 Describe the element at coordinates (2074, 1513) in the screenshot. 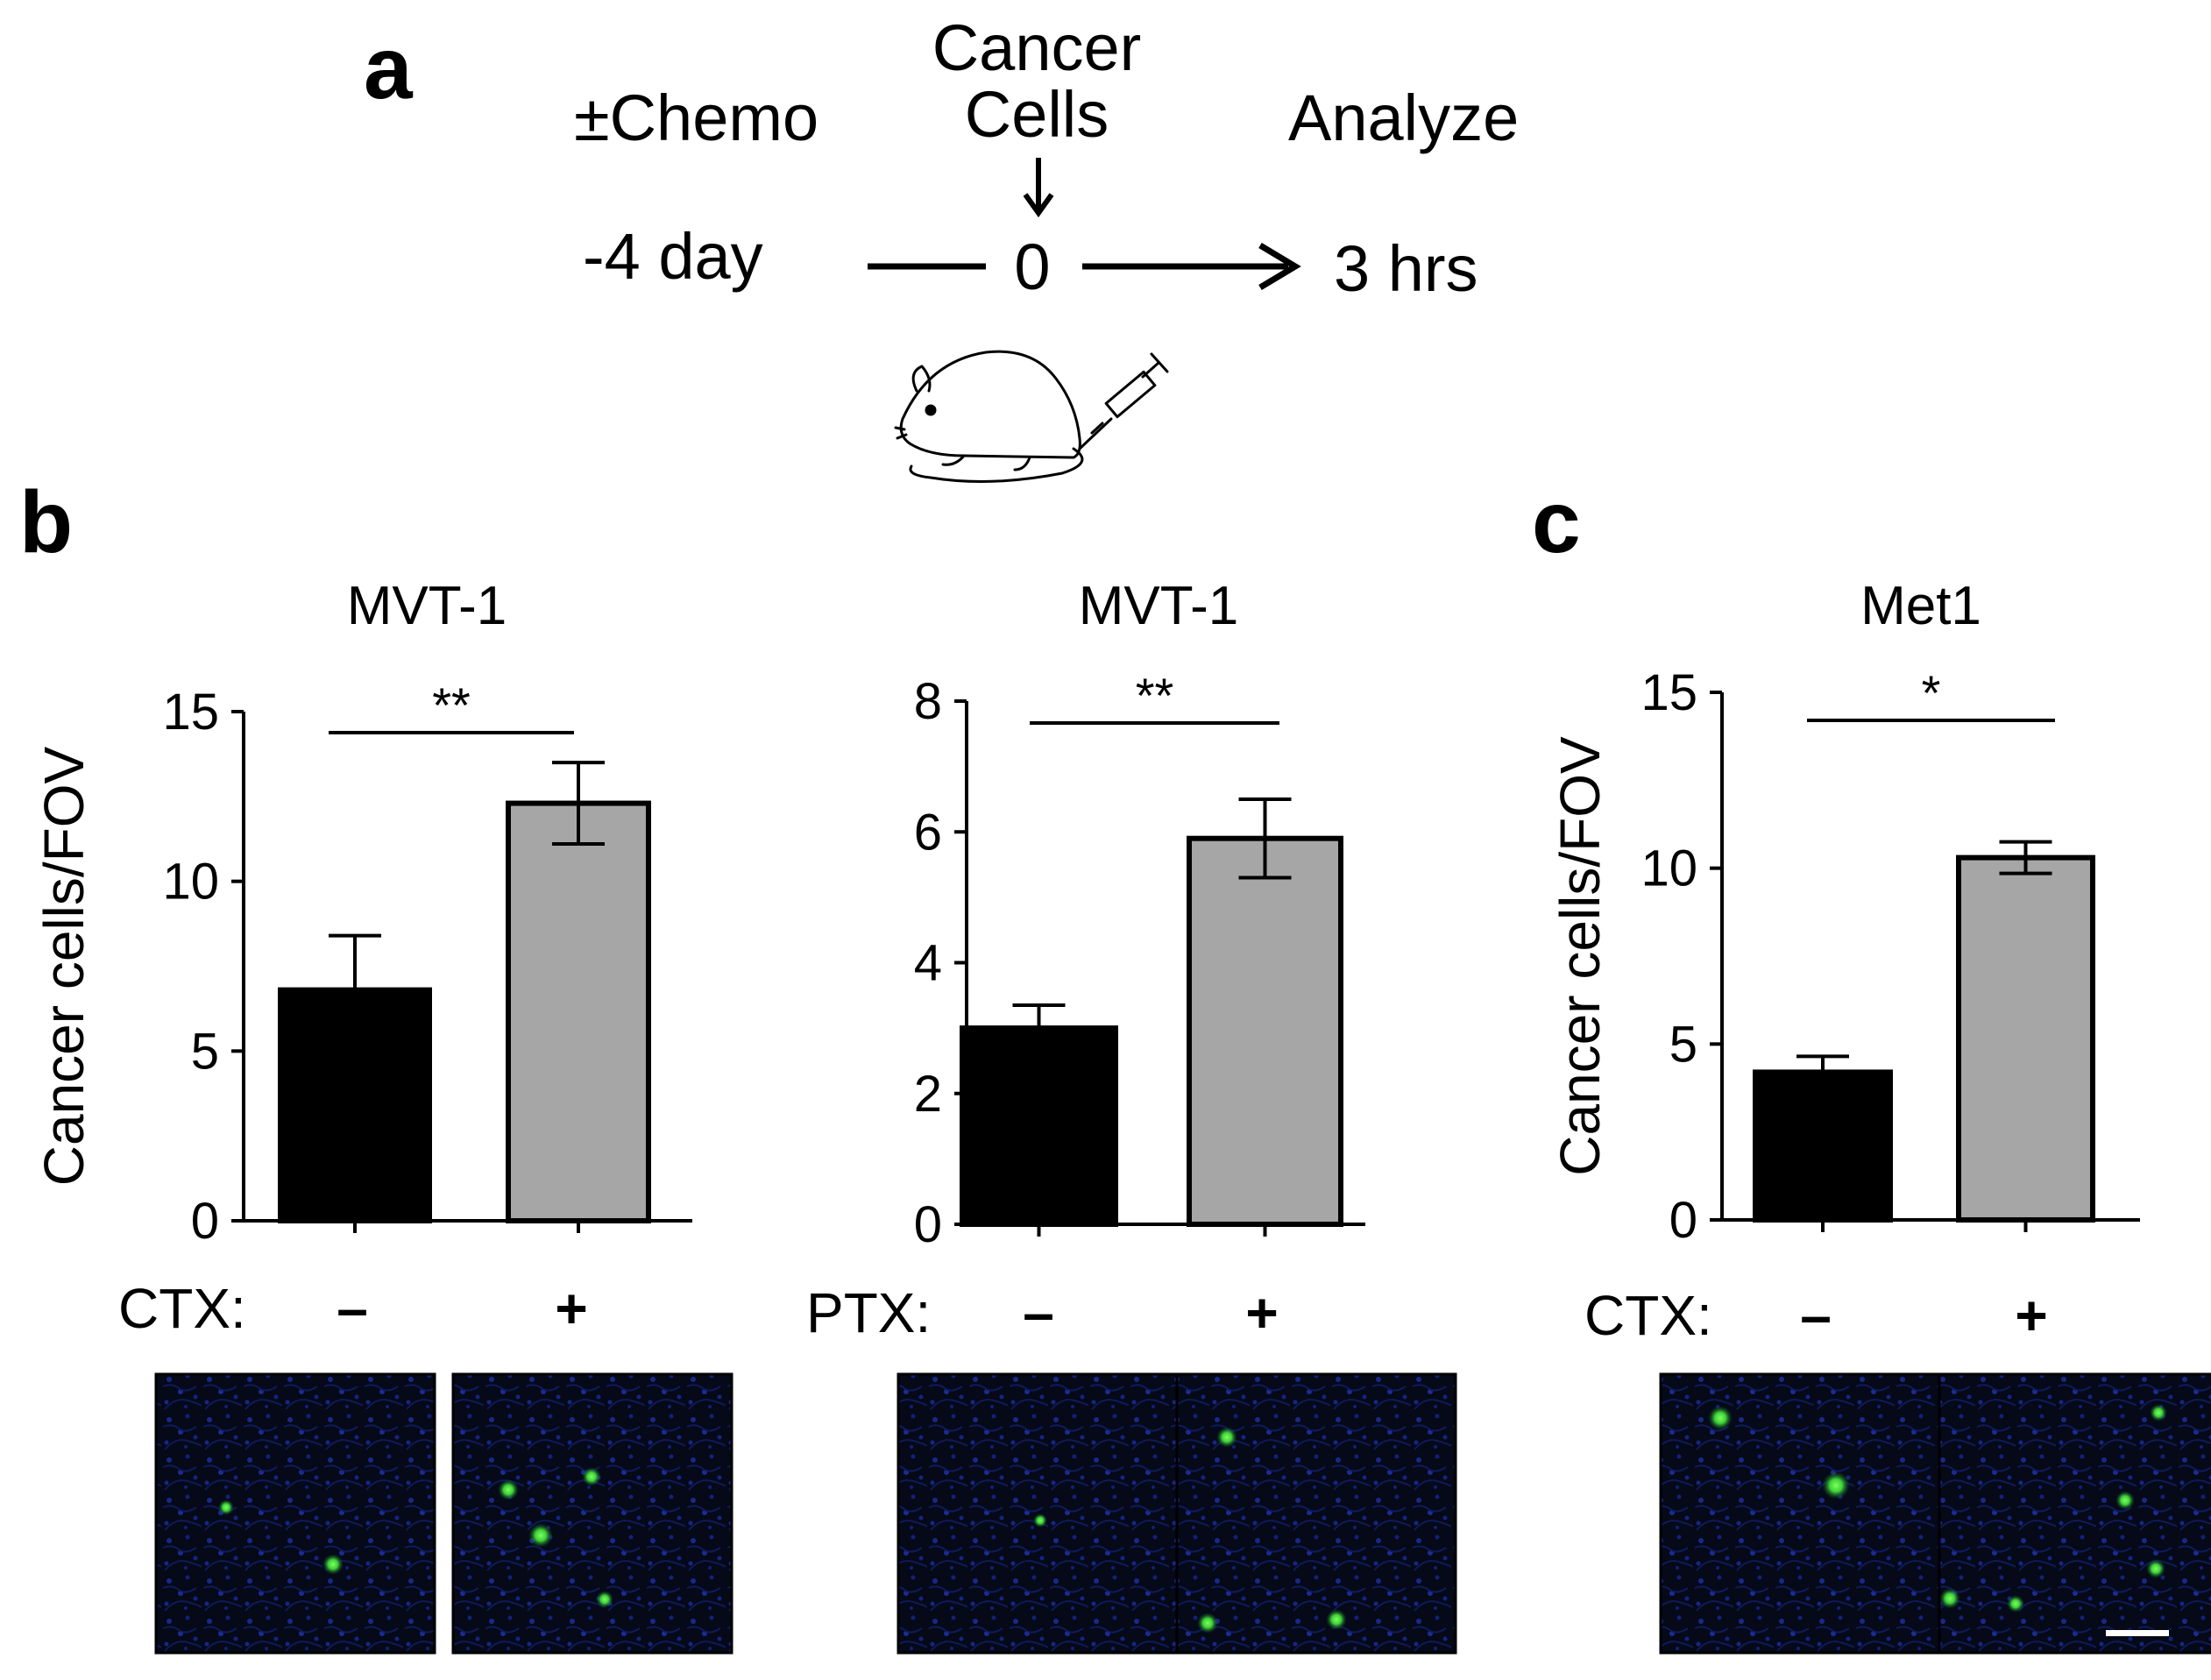

I see `micrograph-c-ctx-plus` at that location.